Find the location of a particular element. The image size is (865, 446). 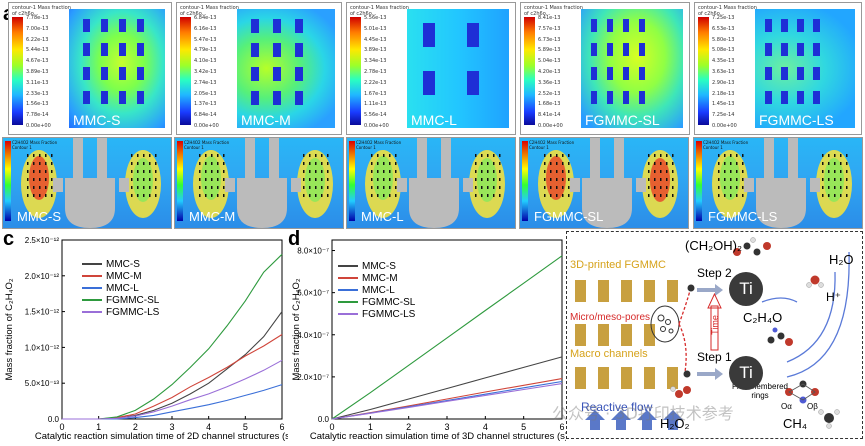

contour-panel-b-4: C2H4O2 Mass Fraction Contour 1 FGMMC-SL is located at coordinates (604, 183).